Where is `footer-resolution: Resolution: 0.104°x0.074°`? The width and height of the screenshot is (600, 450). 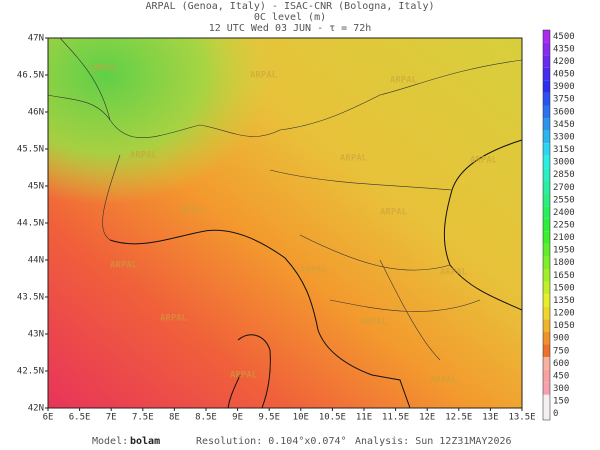
footer-resolution: Resolution: 0.104°x0.074° is located at coordinates (271, 441).